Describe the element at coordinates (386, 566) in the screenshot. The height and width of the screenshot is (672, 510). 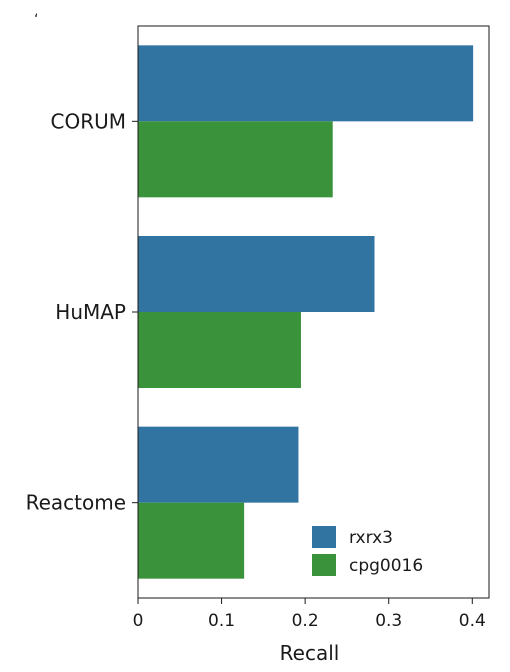
I see `legend-label-cpg0016: cpg0016` at that location.